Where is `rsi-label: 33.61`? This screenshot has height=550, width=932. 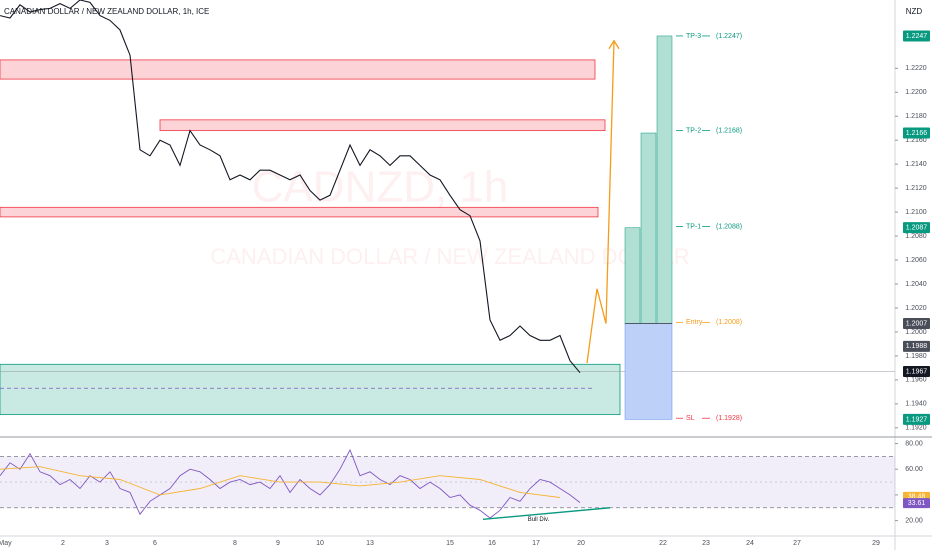
rsi-label: 33.61 is located at coordinates (917, 503).